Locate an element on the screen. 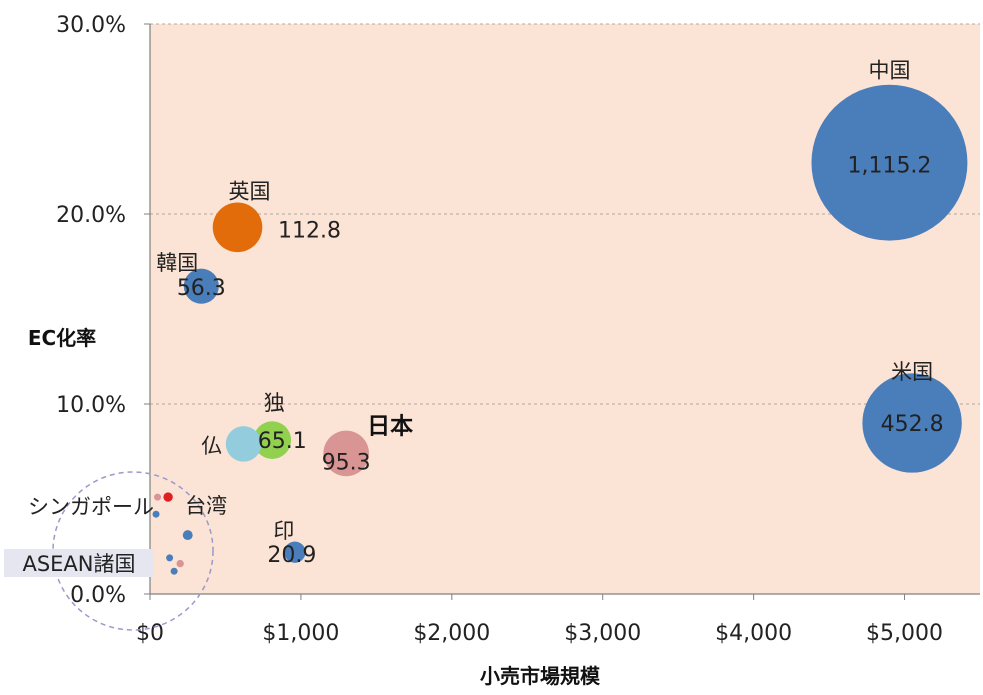 This screenshot has height=695, width=983. bubble-value-label: 452.8 is located at coordinates (912, 424).